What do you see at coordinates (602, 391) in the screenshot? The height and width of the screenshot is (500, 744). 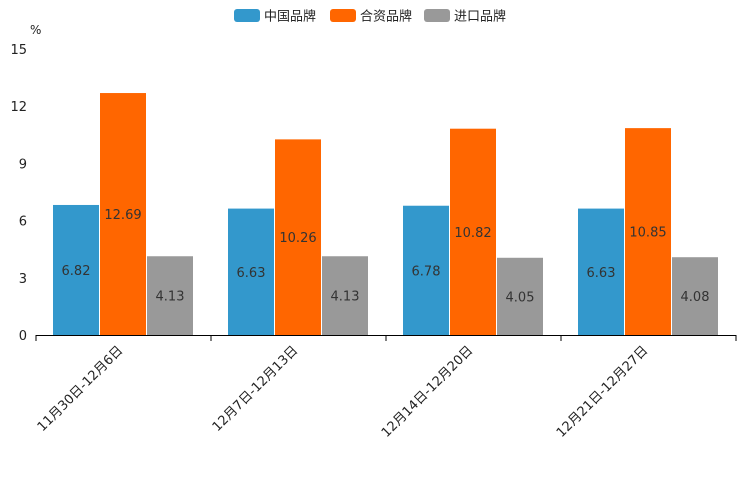 I see `x-category-label: 12月21日-12月27日` at bounding box center [602, 391].